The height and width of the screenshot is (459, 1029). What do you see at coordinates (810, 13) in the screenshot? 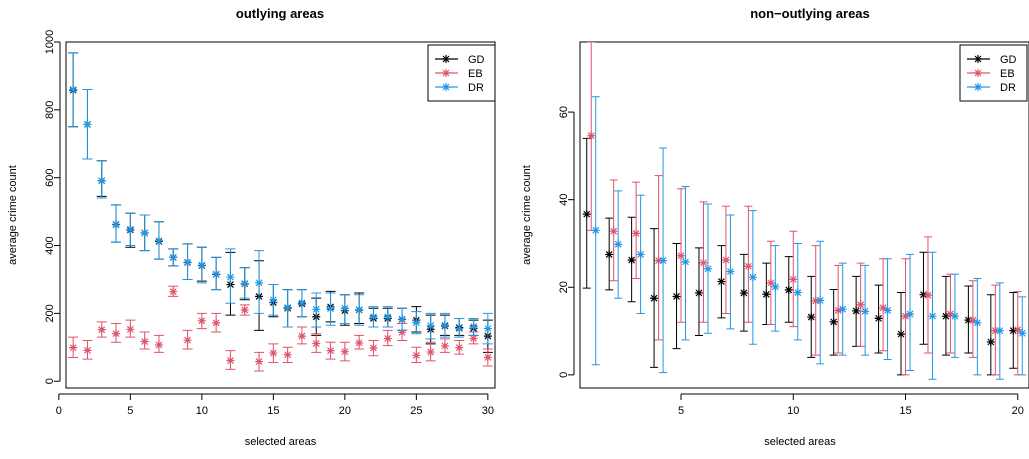
I see `chart-title: non−outlying areas` at bounding box center [810, 13].